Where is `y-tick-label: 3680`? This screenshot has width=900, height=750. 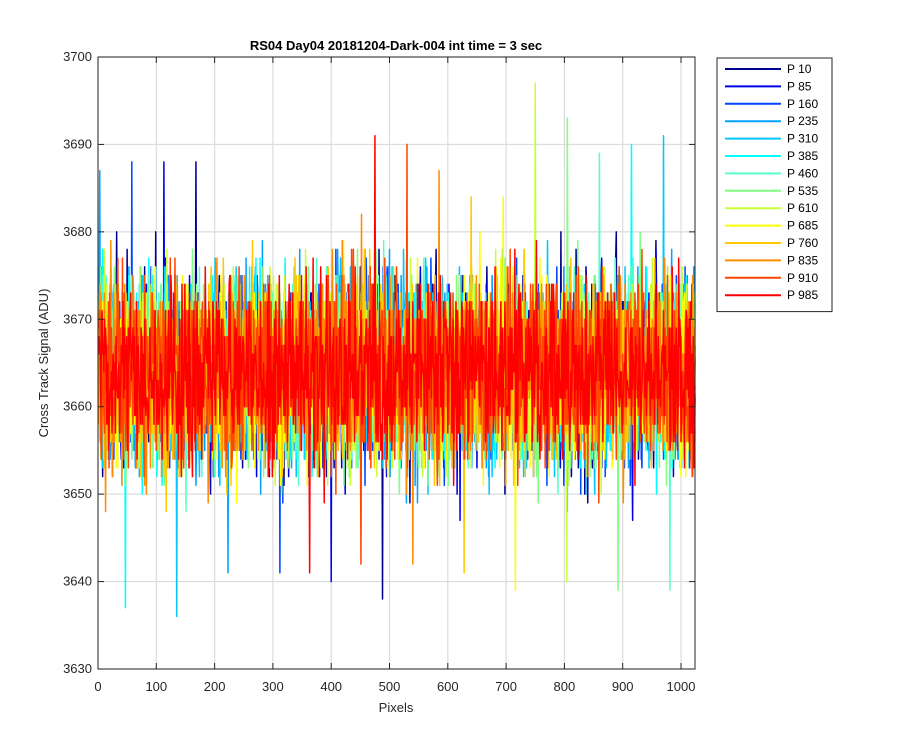
y-tick-label: 3680 is located at coordinates (77, 231).